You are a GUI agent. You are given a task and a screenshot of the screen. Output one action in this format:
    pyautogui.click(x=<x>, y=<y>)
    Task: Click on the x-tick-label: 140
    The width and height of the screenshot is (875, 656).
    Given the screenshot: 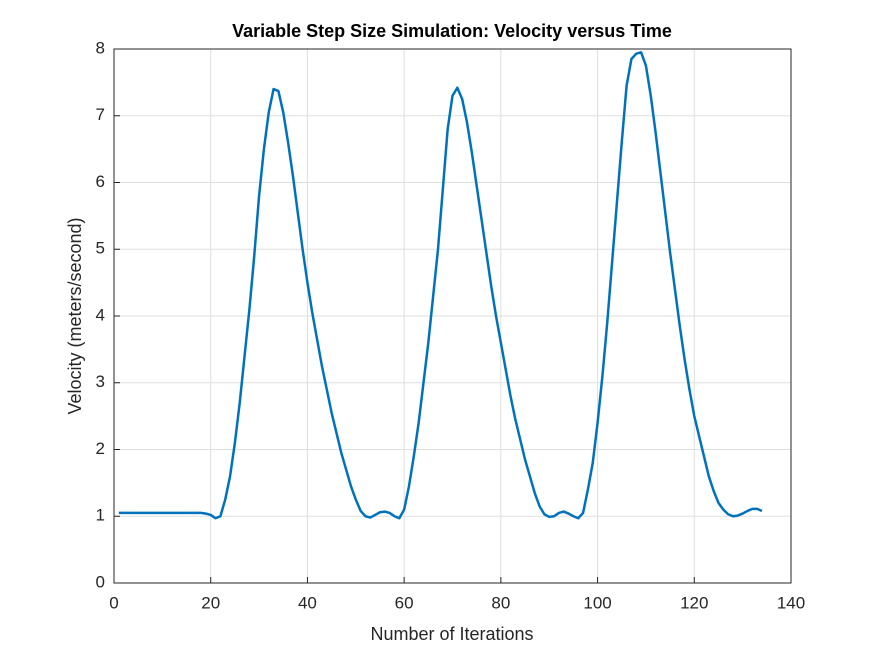 What is the action you would take?
    pyautogui.click(x=791, y=602)
    